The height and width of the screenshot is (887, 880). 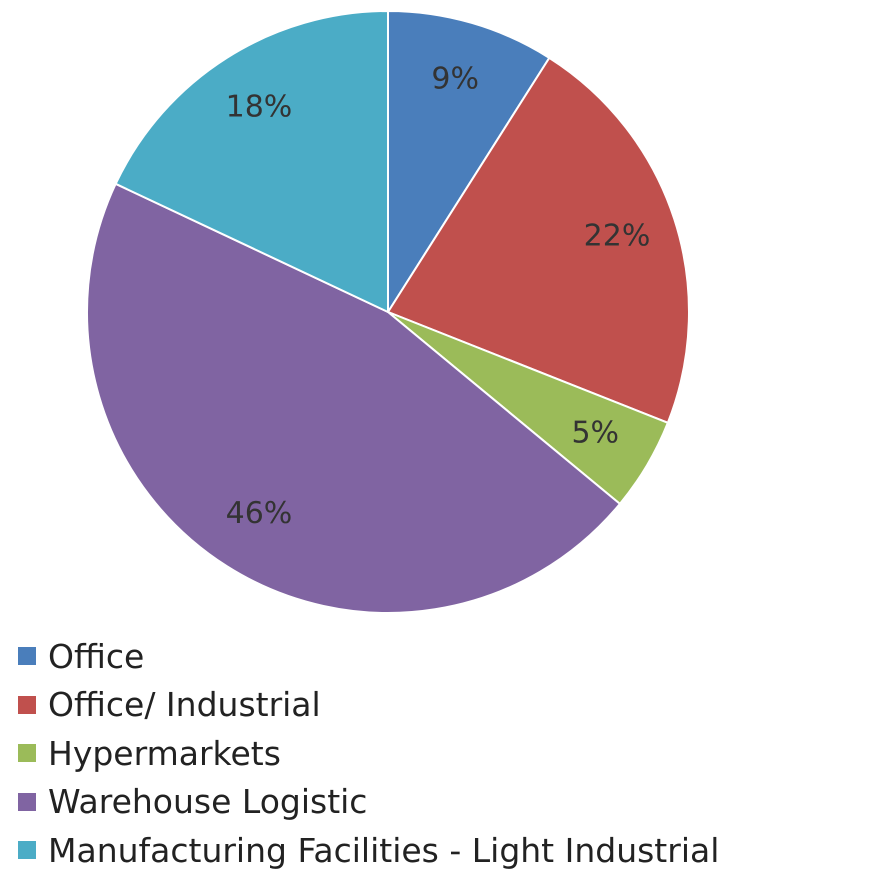 I want to click on data-label: 18%, so click(x=259, y=106).